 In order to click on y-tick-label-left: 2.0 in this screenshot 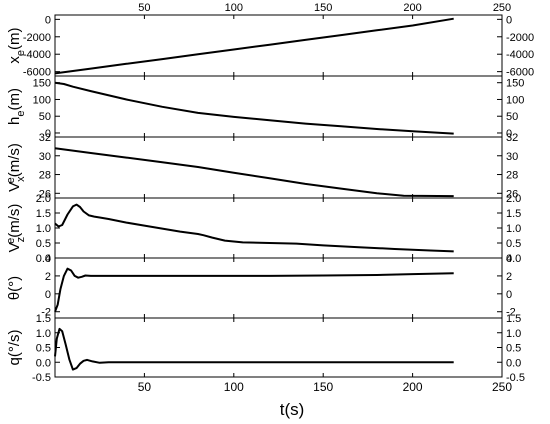, I will do `click(43, 199)`.